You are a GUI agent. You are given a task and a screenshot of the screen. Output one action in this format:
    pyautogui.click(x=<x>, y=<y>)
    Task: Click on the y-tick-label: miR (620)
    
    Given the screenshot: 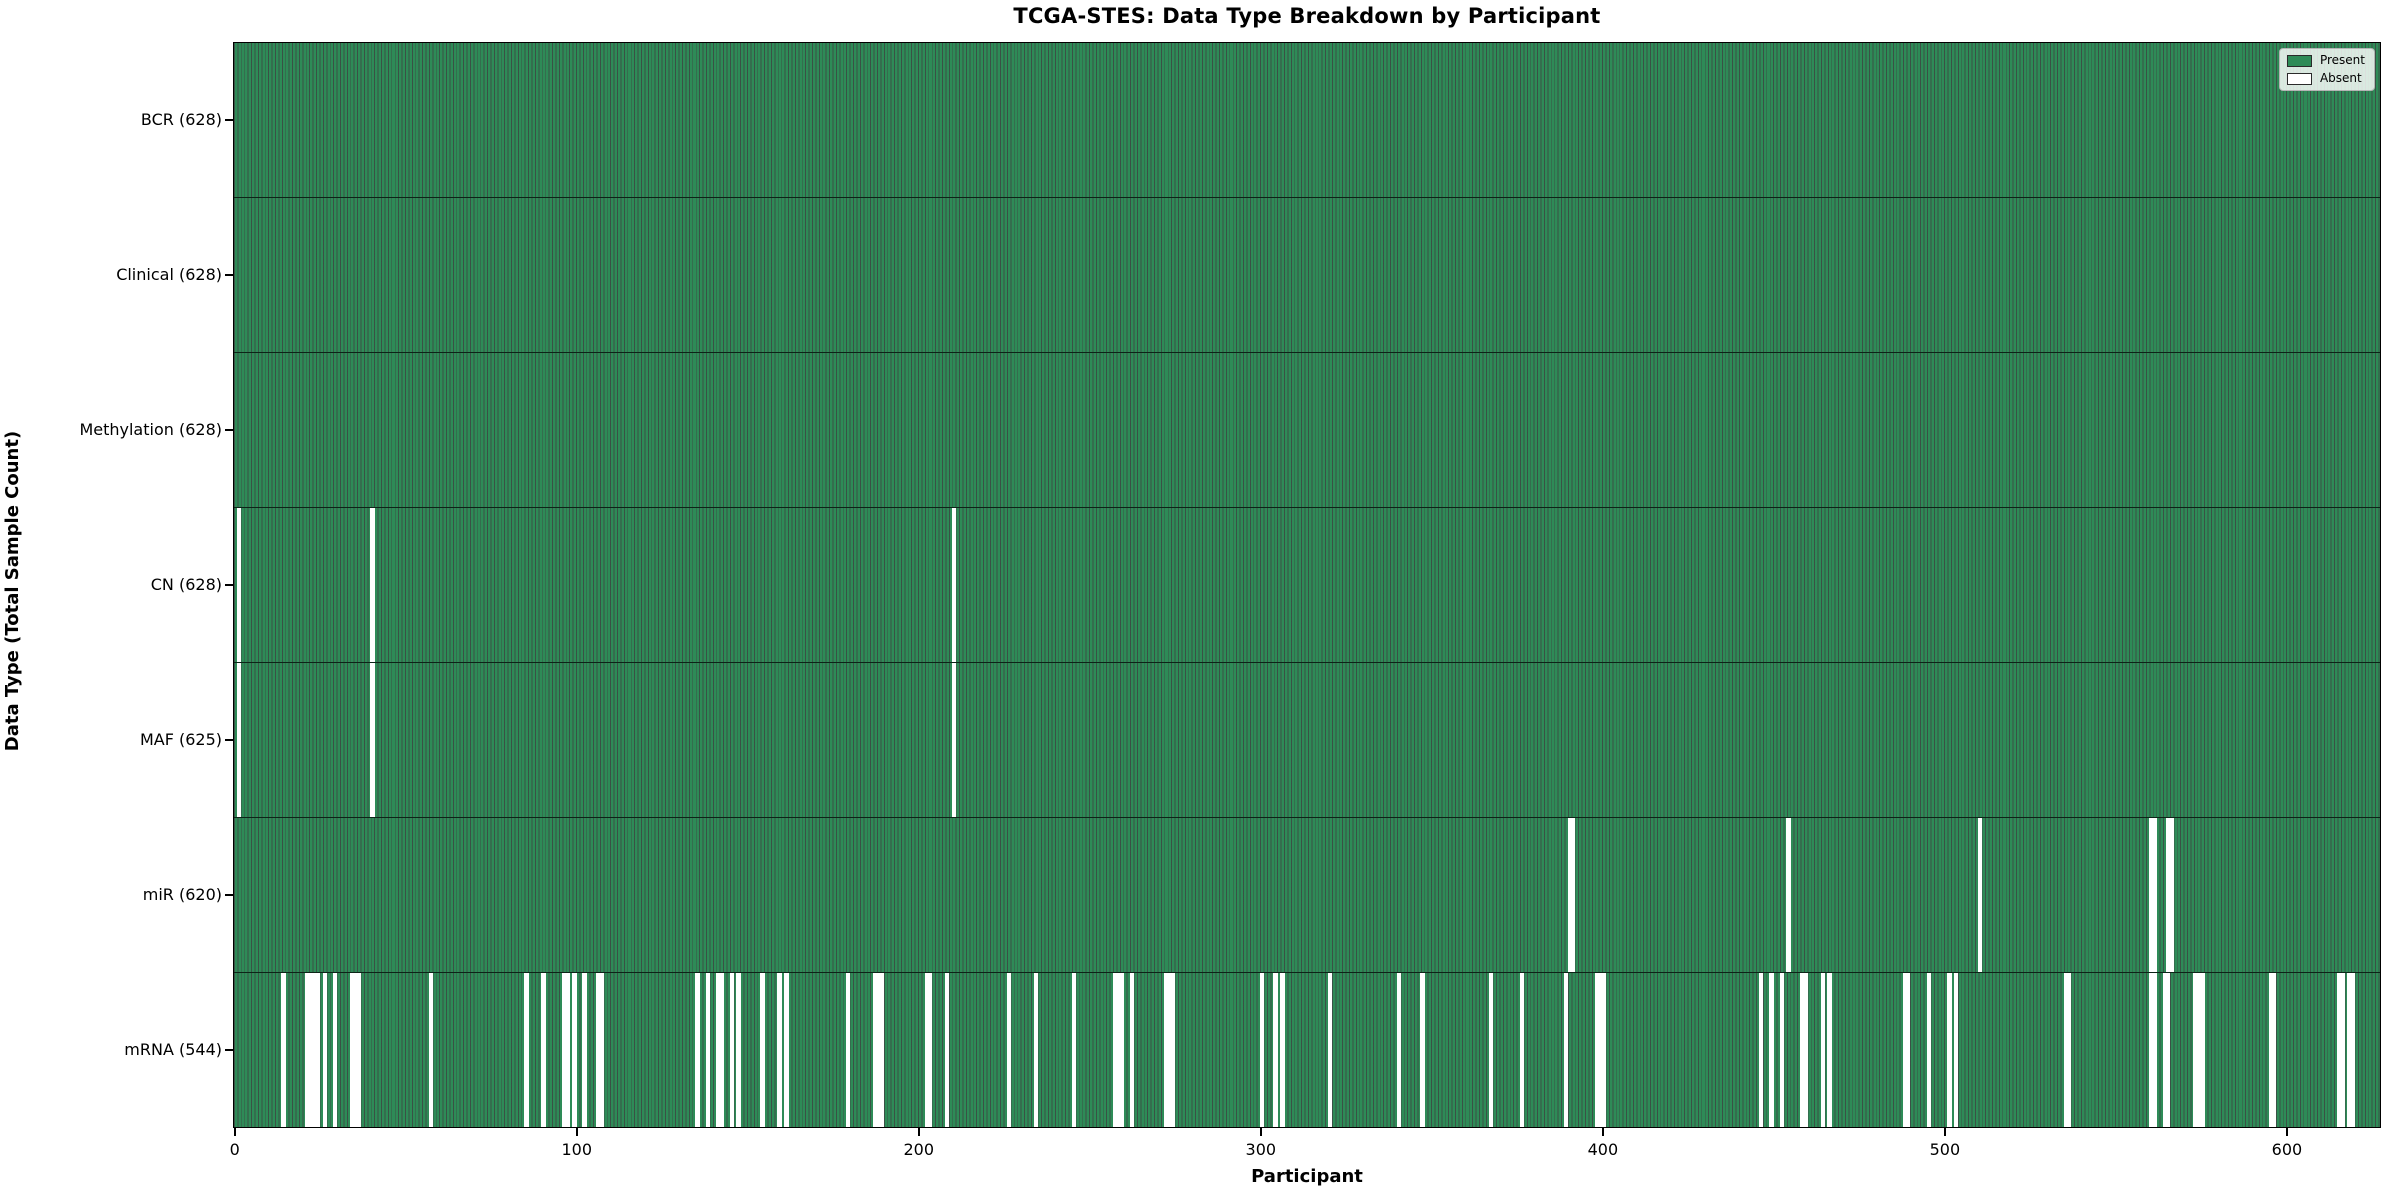 What is the action you would take?
    pyautogui.click(x=182, y=895)
    